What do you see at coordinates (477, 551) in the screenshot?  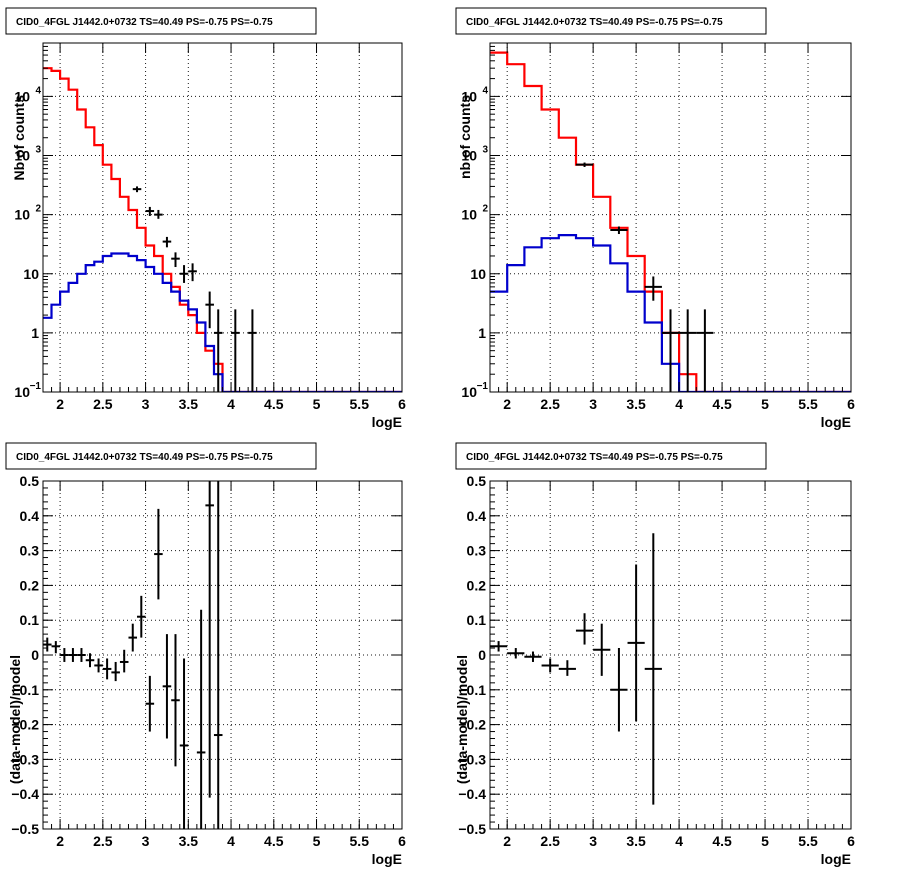 I see `y-tick-label: 0.3` at bounding box center [477, 551].